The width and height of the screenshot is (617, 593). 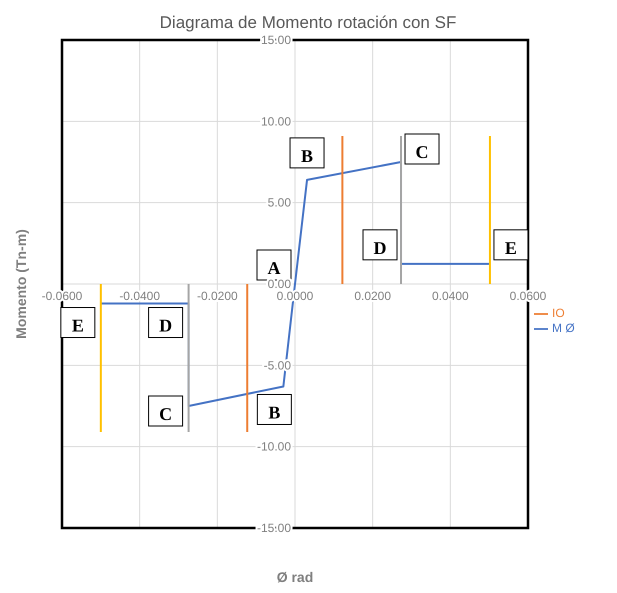 What do you see at coordinates (280, 284) in the screenshot?
I see `y-tick-label: 0.00` at bounding box center [280, 284].